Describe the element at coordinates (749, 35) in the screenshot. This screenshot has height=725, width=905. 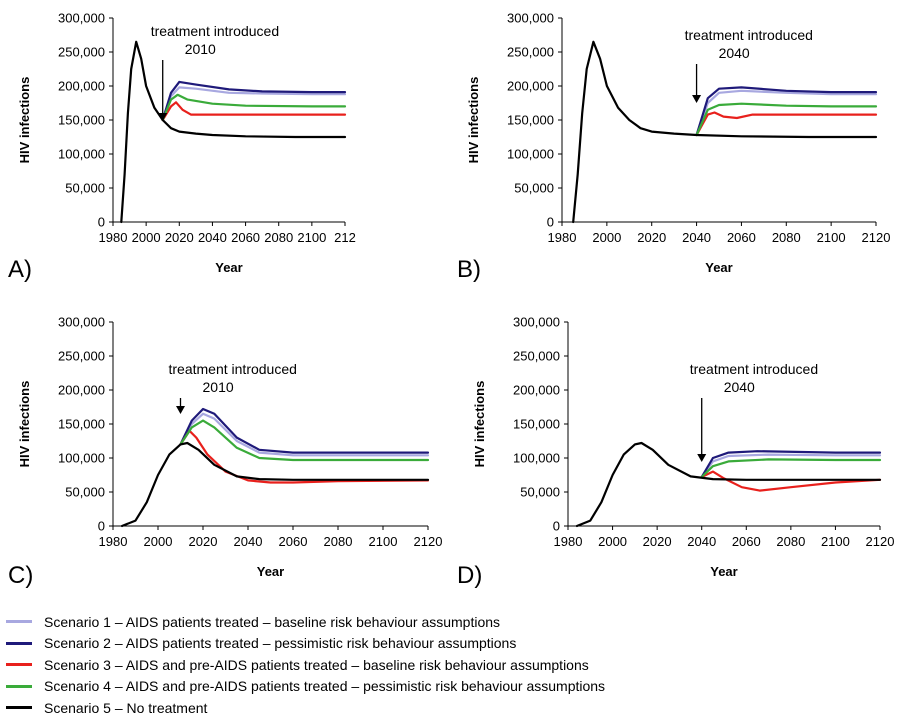
I see `annotation-text-b: treatment introduced` at that location.